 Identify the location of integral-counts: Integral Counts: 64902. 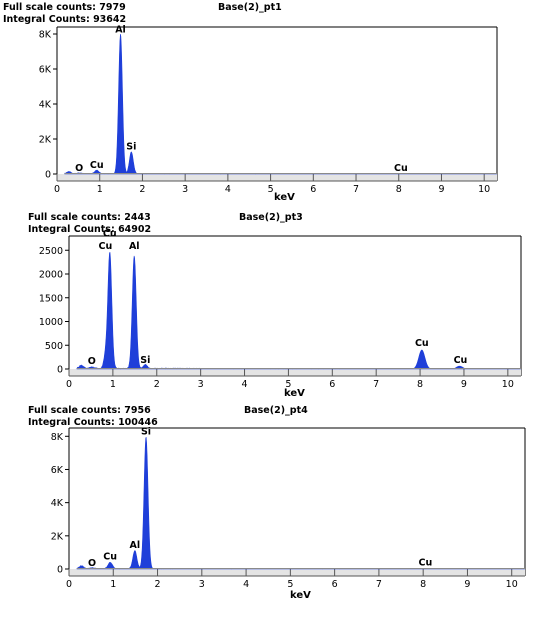
(89, 229).